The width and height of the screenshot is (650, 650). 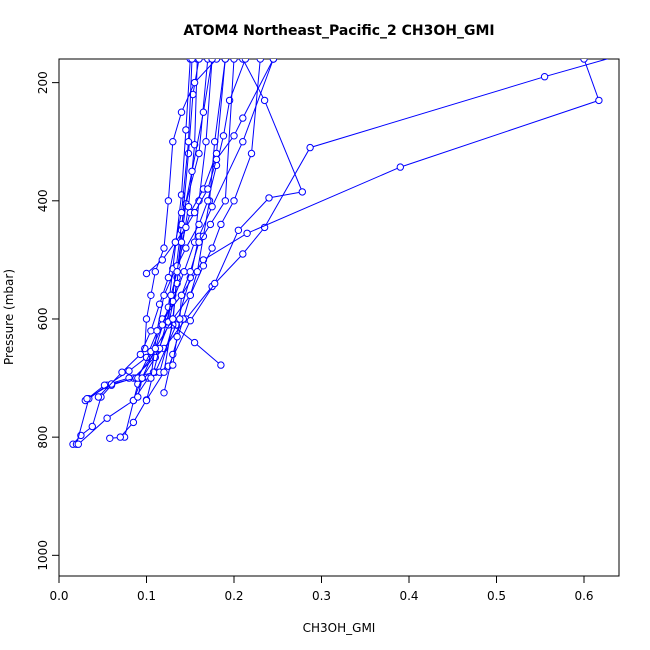 What do you see at coordinates (9, 317) in the screenshot?
I see `y-axis-label: Pressure (mbar)` at bounding box center [9, 317].